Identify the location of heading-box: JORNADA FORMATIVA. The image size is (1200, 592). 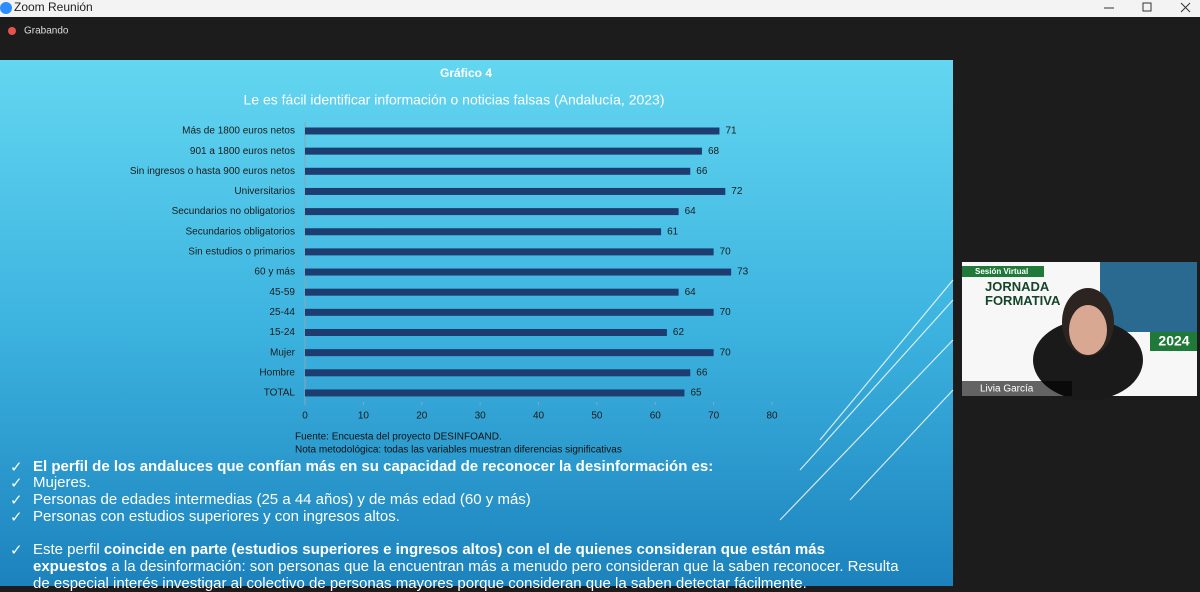
(1023, 294).